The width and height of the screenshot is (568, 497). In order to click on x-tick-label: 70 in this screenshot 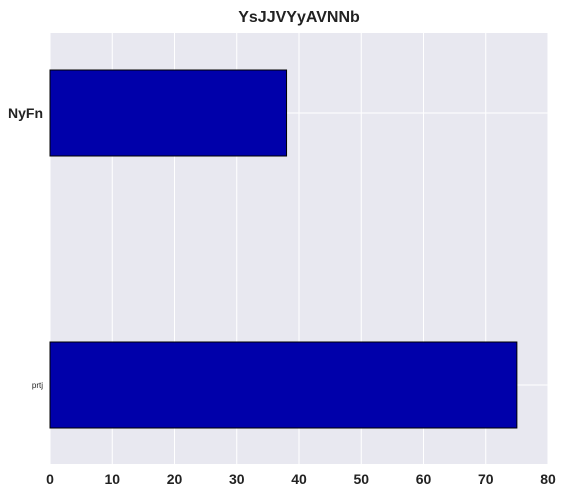, I will do `click(486, 479)`.